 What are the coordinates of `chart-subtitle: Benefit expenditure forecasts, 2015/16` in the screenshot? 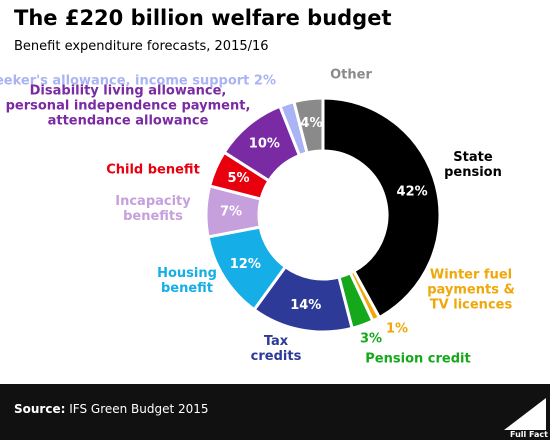 It's located at (141, 46).